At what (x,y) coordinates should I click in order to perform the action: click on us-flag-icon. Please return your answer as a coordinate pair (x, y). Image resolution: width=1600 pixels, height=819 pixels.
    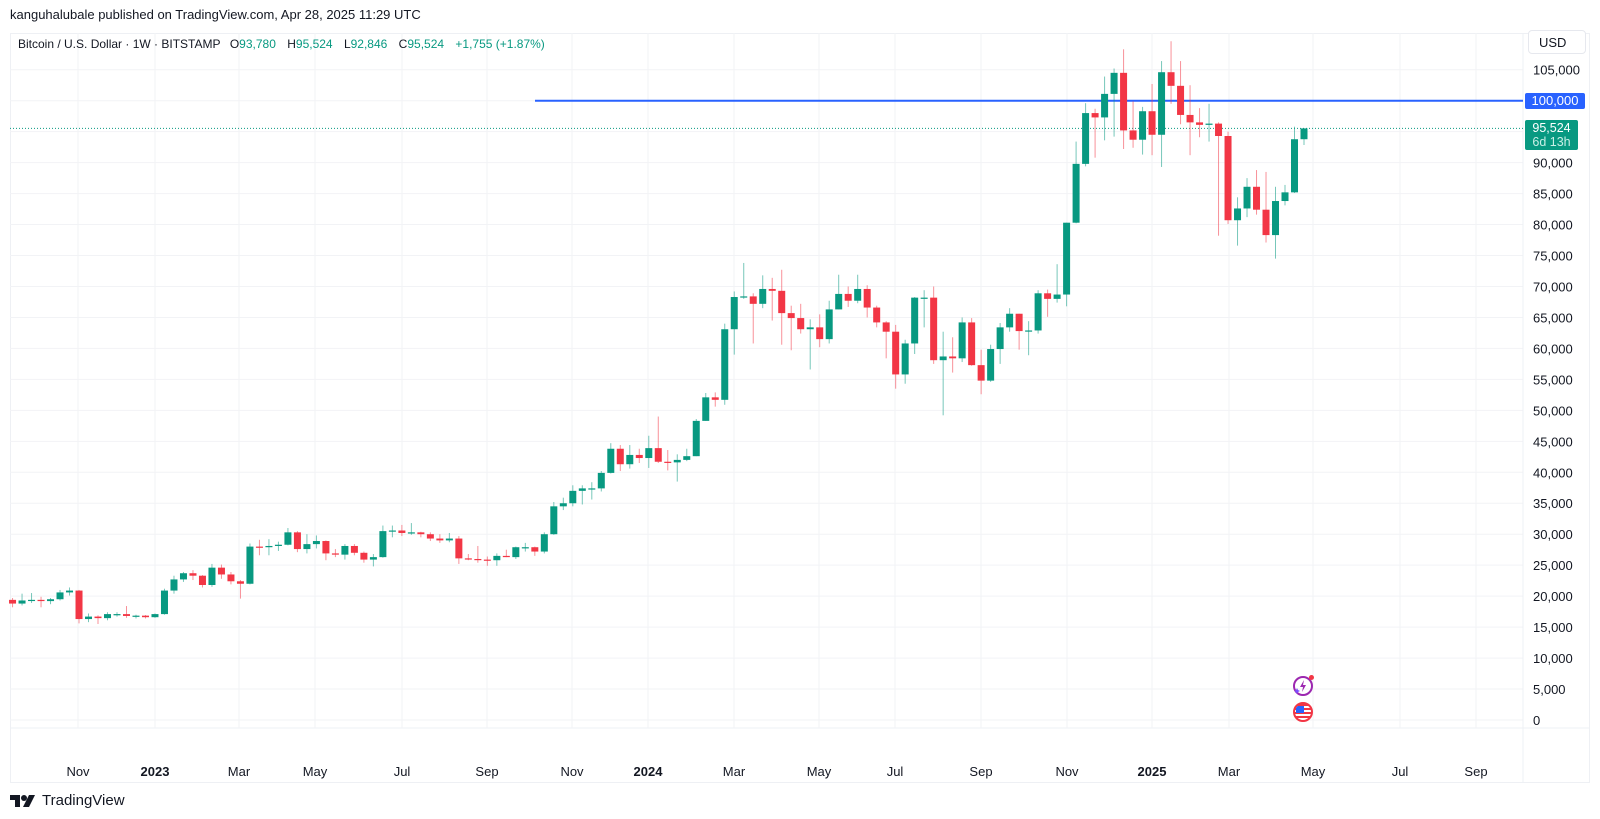
    Looking at the image, I should click on (1303, 712).